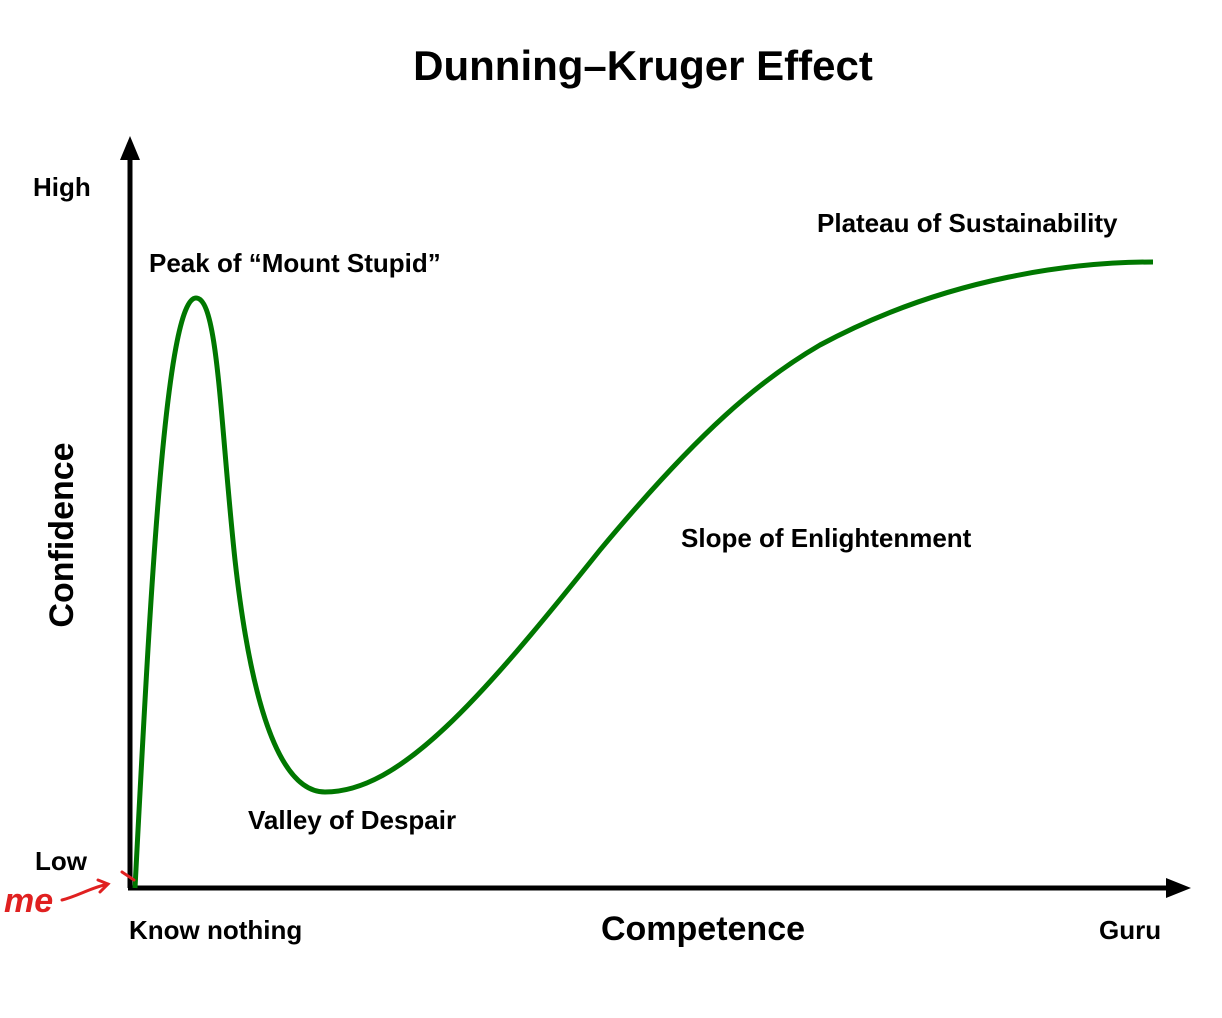 The image size is (1222, 1018). I want to click on y-axis-label: Confidence, so click(62, 534).